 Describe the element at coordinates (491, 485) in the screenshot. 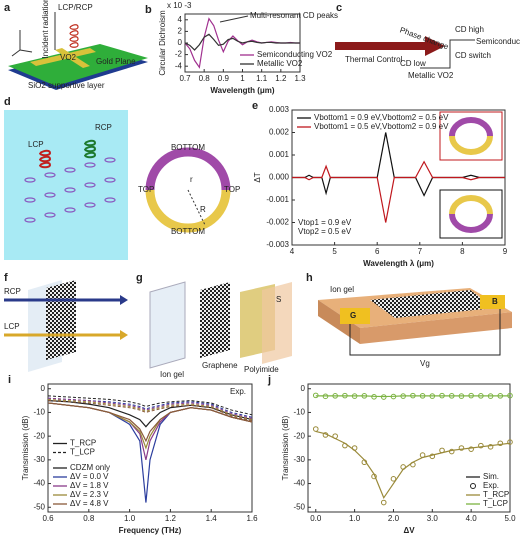

I see `legend-label: Exp.` at that location.